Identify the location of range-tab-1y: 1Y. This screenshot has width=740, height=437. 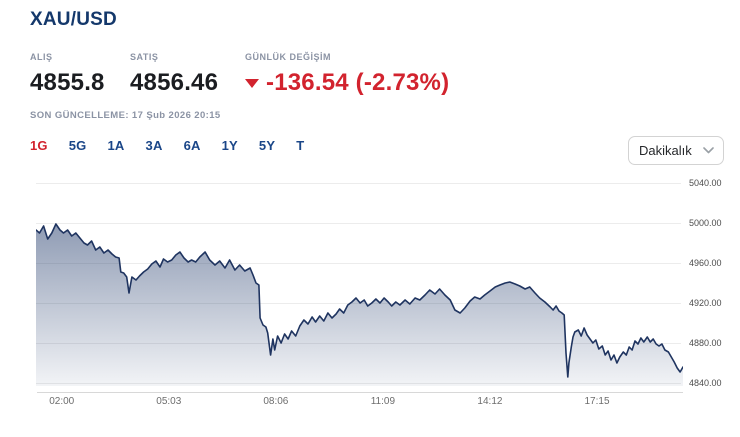
(229, 145).